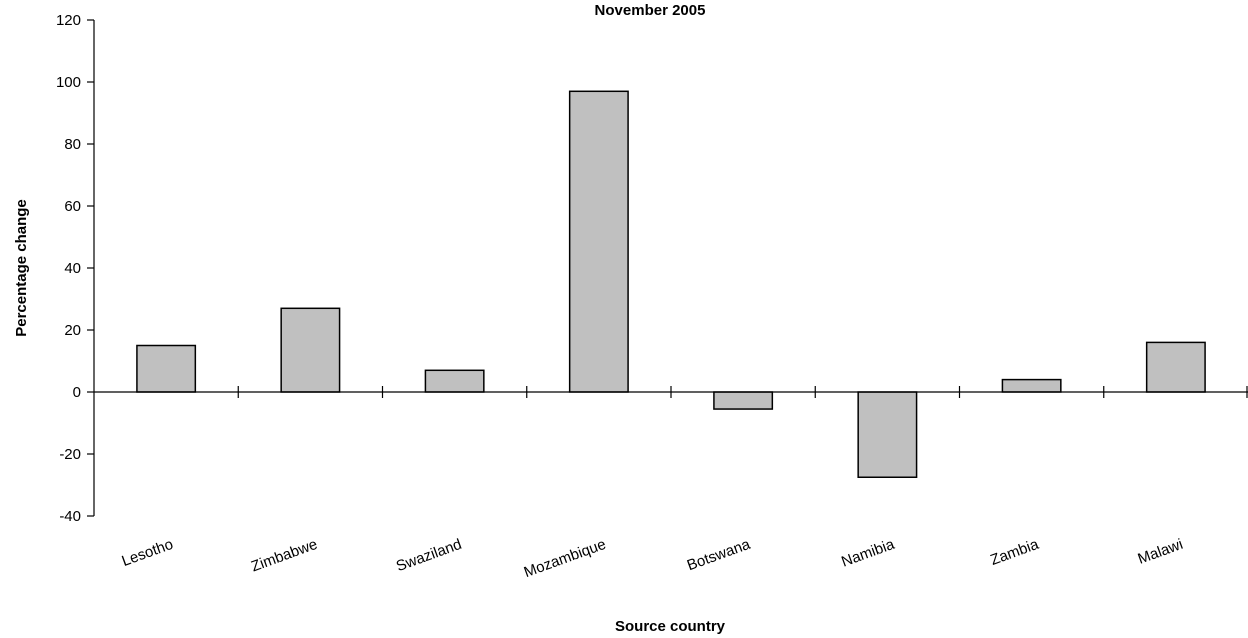 The width and height of the screenshot is (1248, 638). What do you see at coordinates (68, 20) in the screenshot?
I see `y-tick-label: 120` at bounding box center [68, 20].